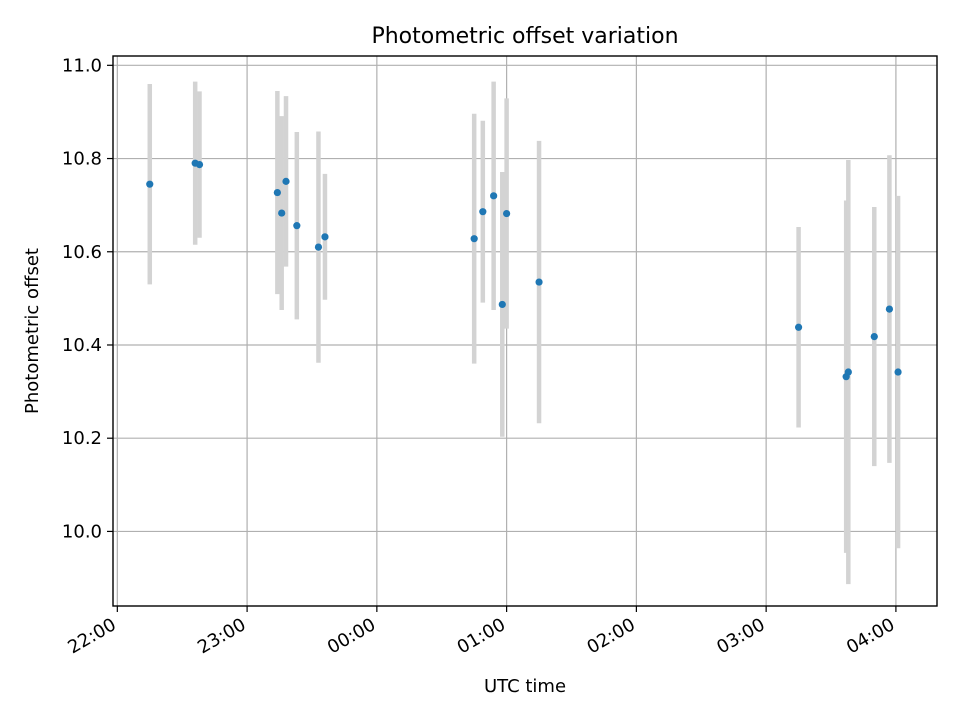 Image resolution: width=960 pixels, height=720 pixels. What do you see at coordinates (87, 298) in the screenshot?
I see `y-axis-ticks: 10.0 10.2 10.4 10.6 10.8 11.0` at bounding box center [87, 298].